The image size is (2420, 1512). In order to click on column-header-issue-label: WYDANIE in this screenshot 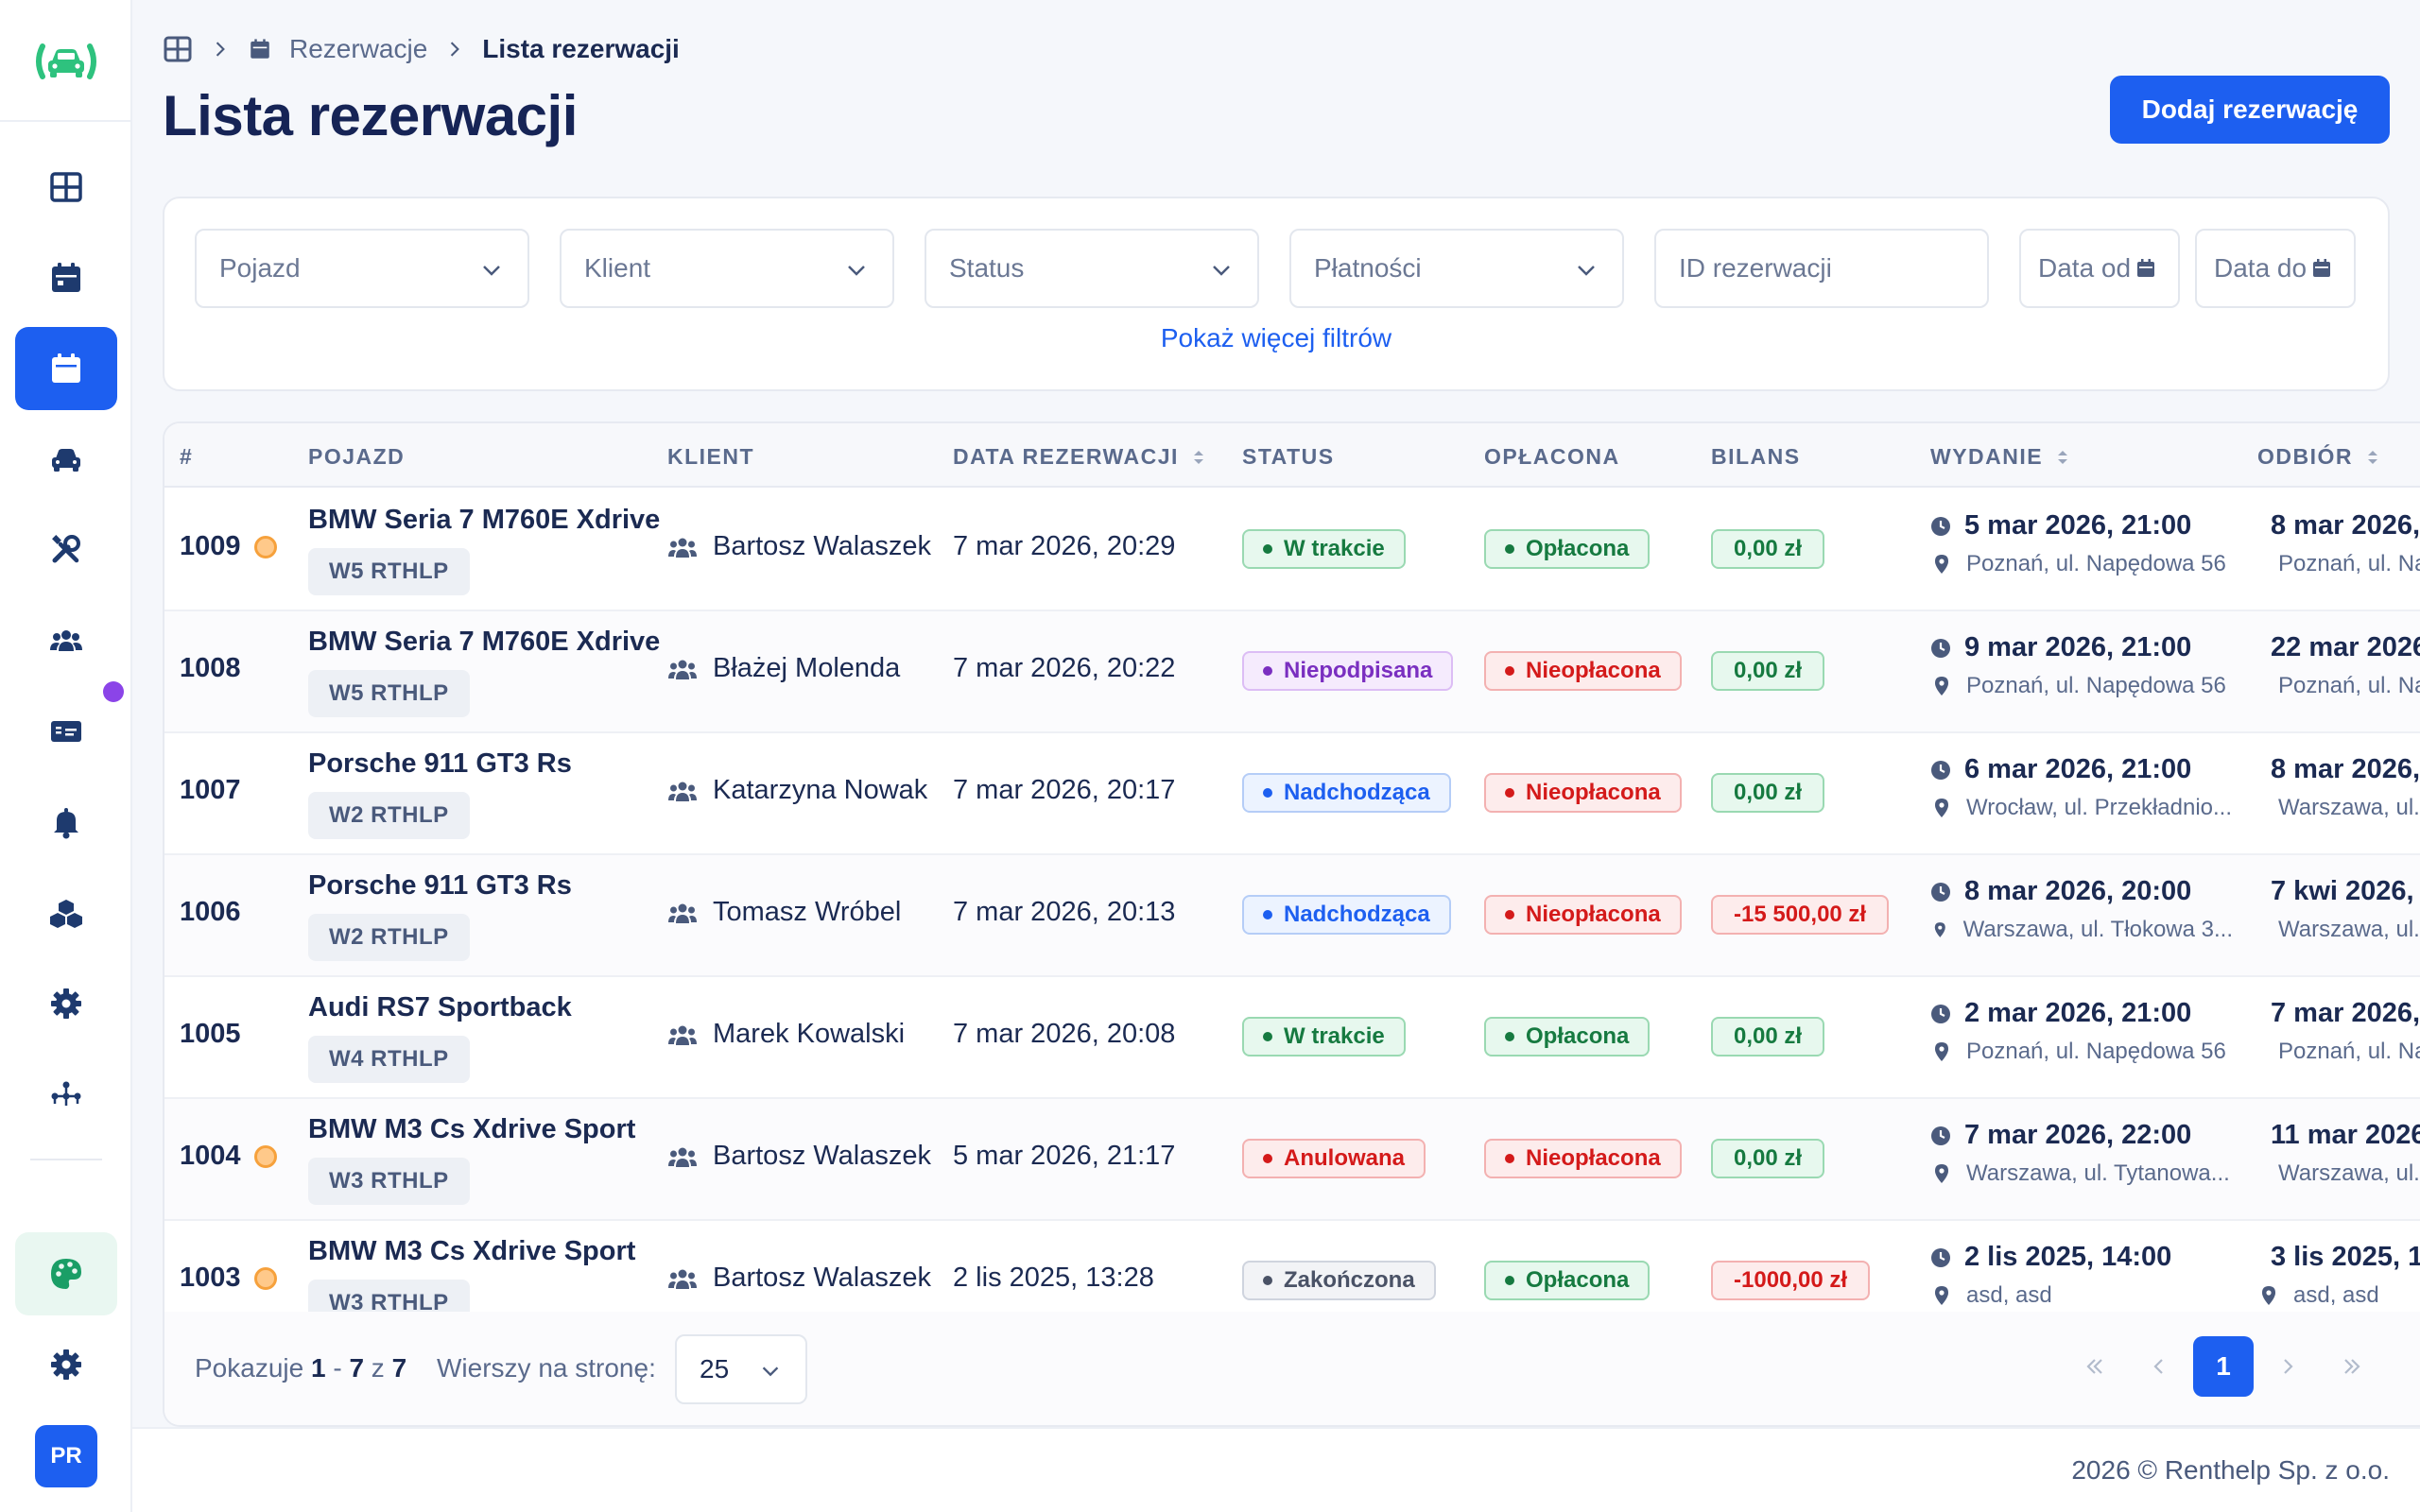, I will do `click(1987, 456)`.